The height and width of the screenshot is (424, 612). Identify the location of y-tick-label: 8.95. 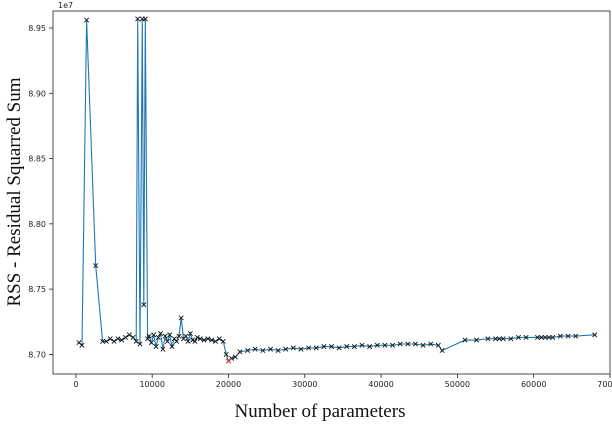
(37, 28).